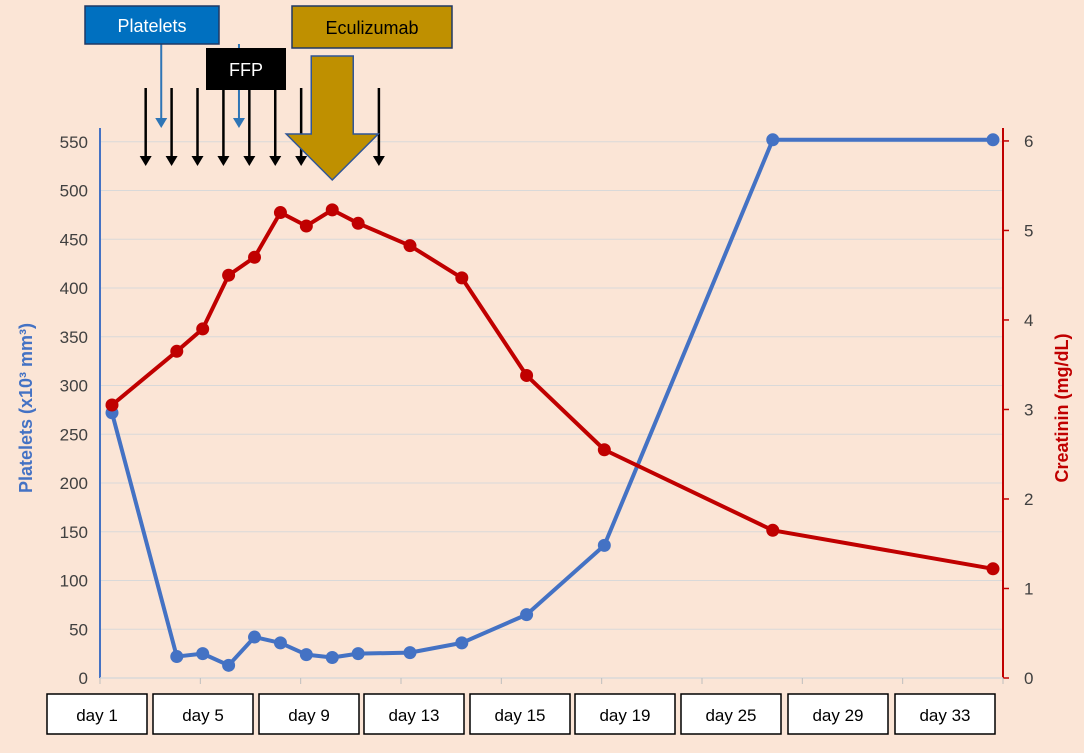 This screenshot has height=753, width=1084. I want to click on ffp-label-box, so click(246, 69).